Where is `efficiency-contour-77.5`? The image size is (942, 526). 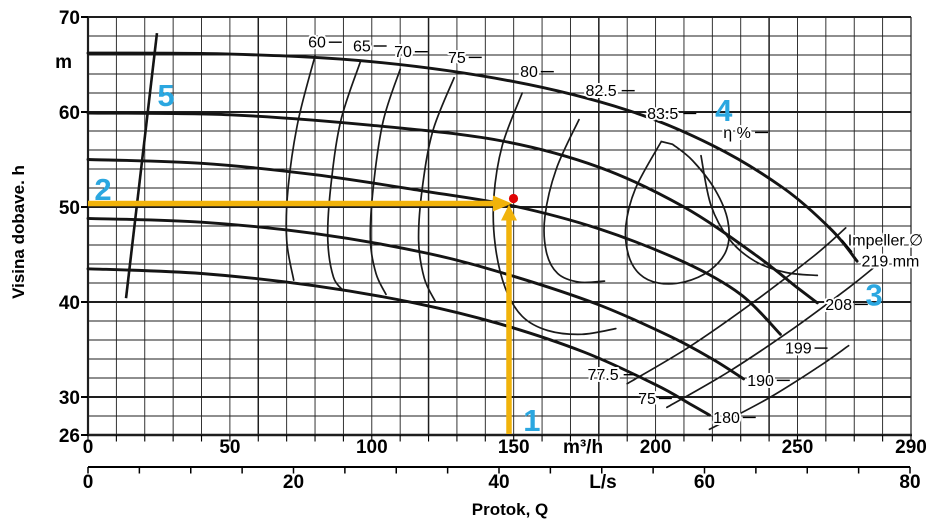
efficiency-contour-77.5 is located at coordinates (736, 306).